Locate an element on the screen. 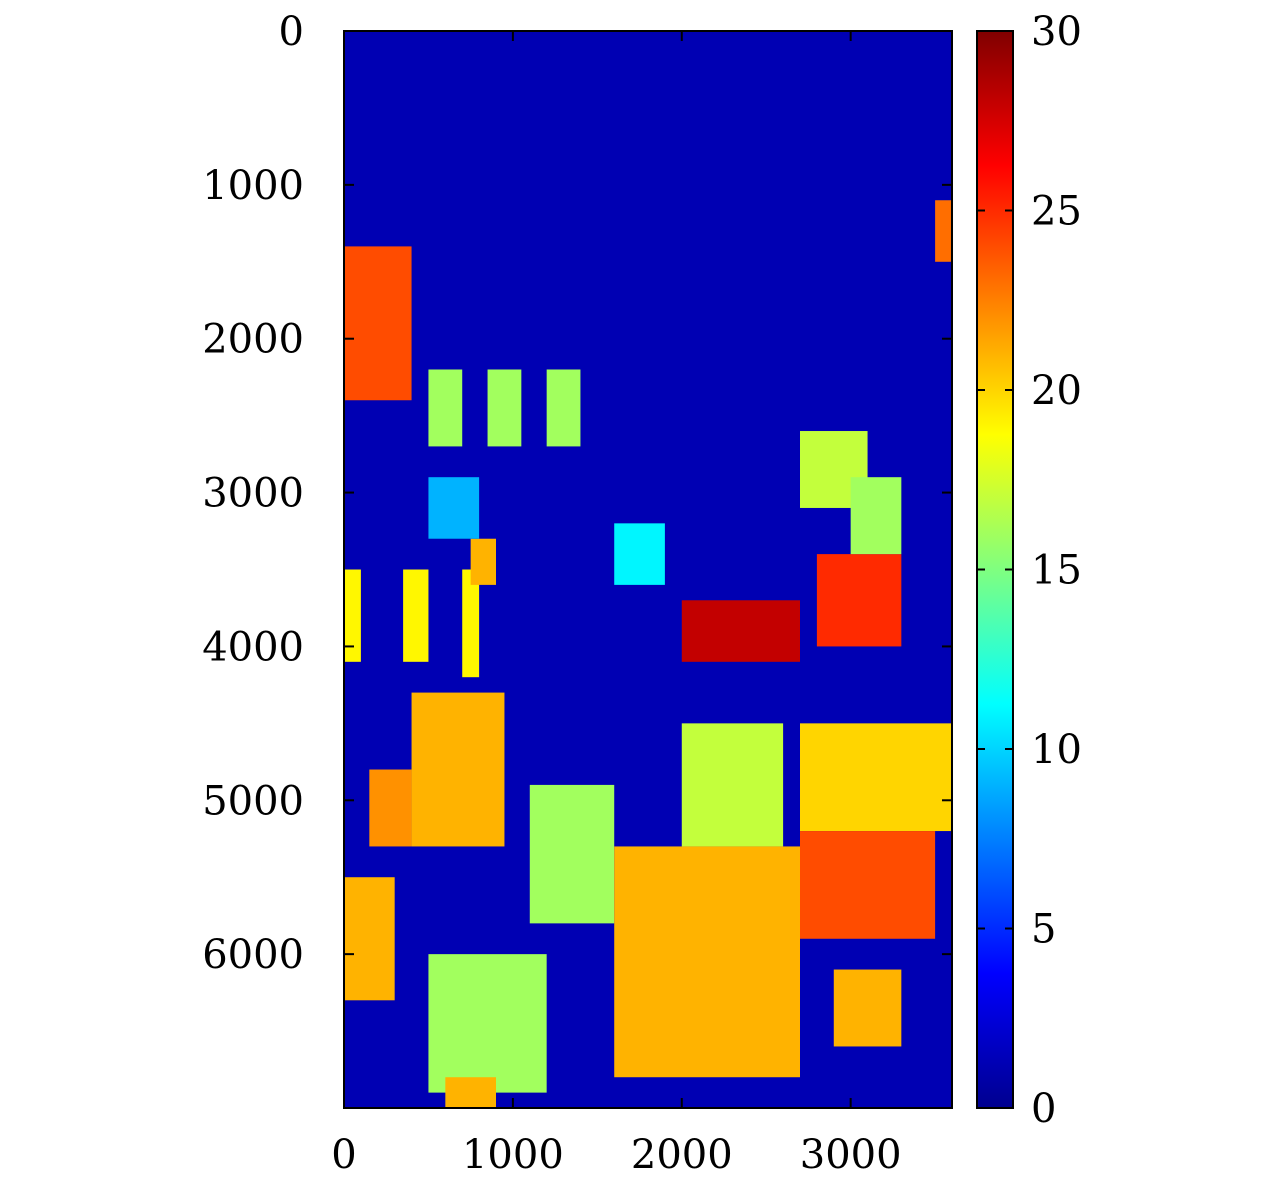  colorbar-tick-label: 20 is located at coordinates (1056, 391).